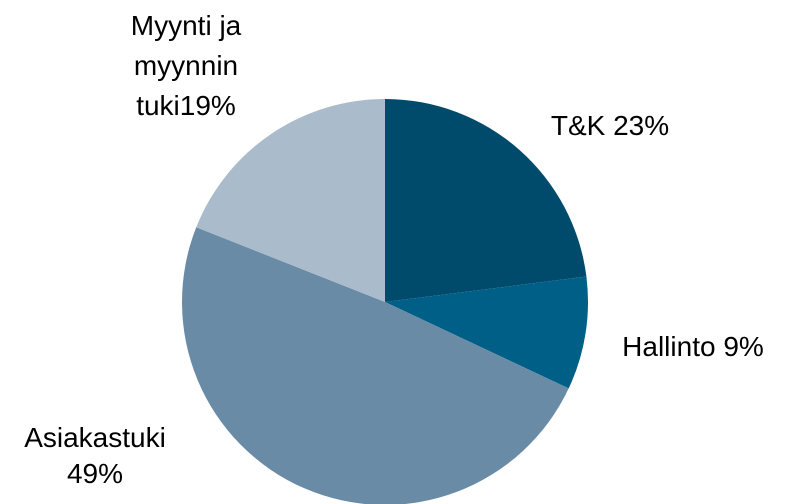 This screenshot has width=807, height=504. What do you see at coordinates (693, 346) in the screenshot?
I see `slice-label: Hallinto 9%` at bounding box center [693, 346].